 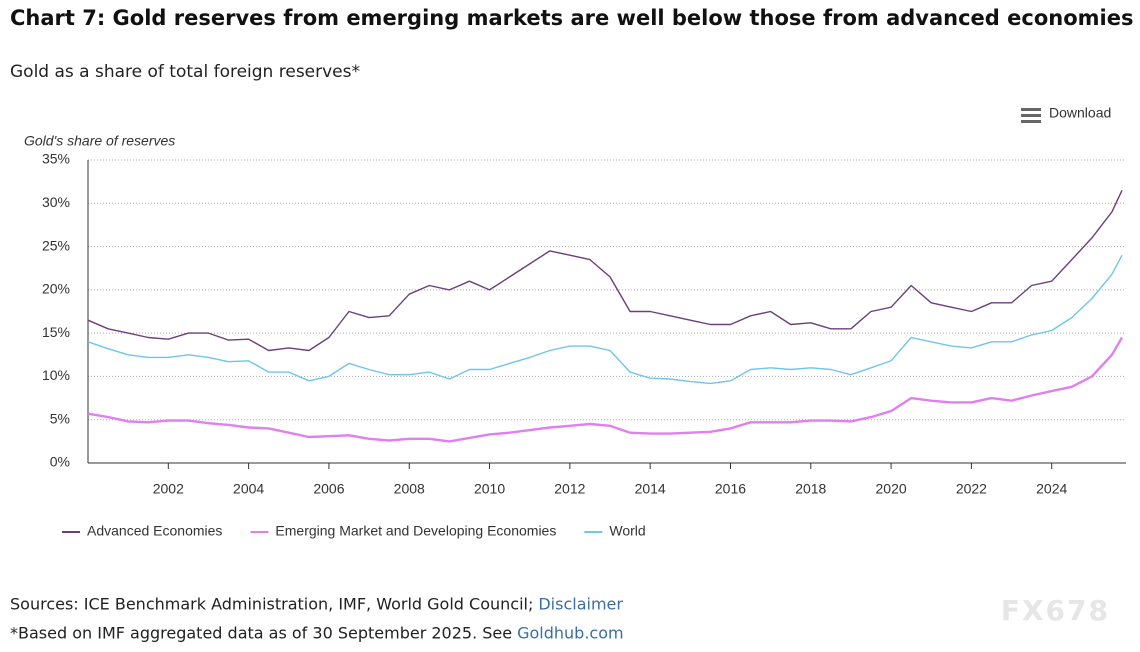 I want to click on y-tick-label: 20%, so click(x=56, y=289).